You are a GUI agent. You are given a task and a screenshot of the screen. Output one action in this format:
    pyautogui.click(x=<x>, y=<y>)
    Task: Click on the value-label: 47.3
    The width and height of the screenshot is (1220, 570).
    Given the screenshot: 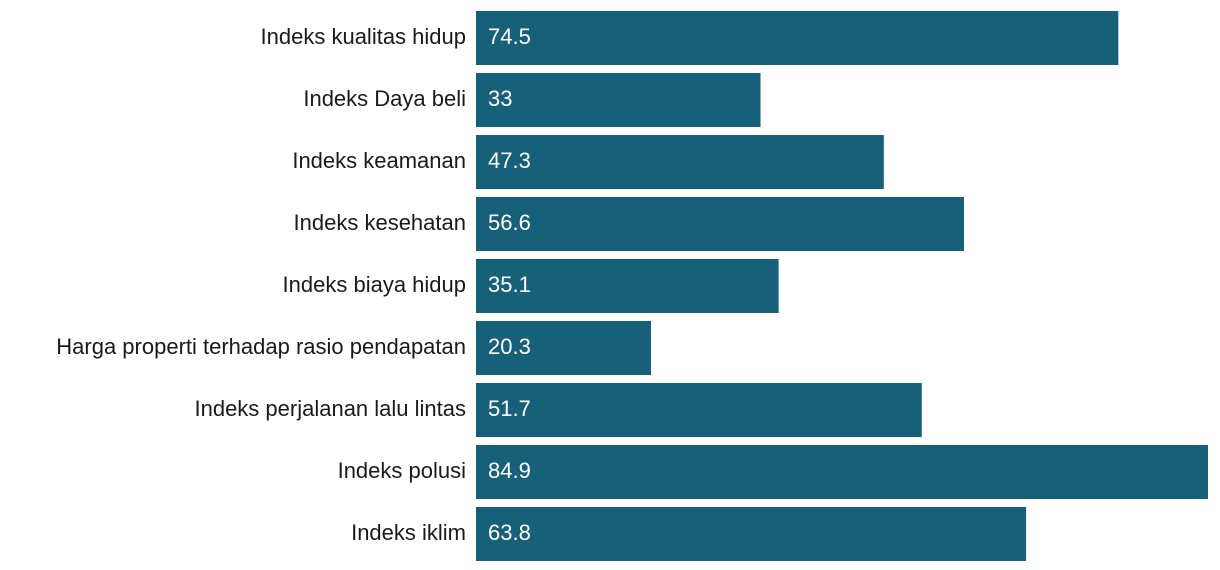 What is the action you would take?
    pyautogui.click(x=509, y=160)
    